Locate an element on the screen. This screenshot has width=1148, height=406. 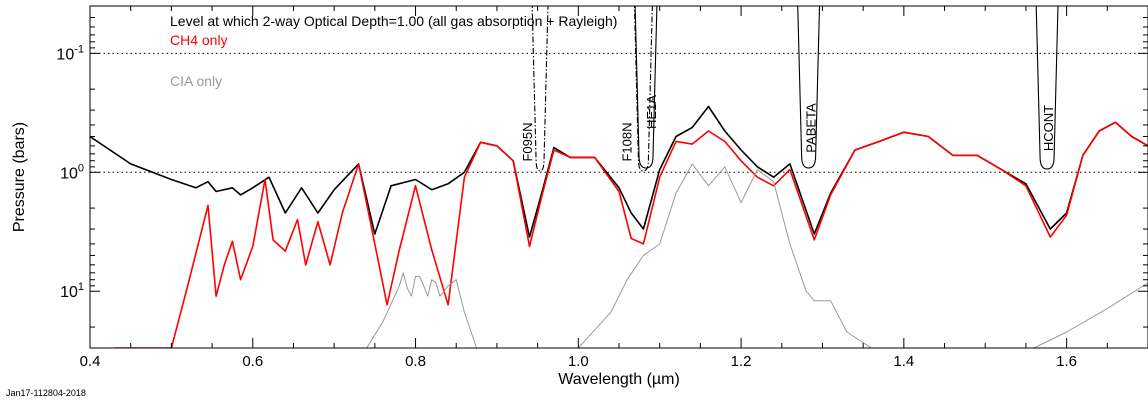
x-axis-label: Wavelength (µm) is located at coordinates (619, 379).